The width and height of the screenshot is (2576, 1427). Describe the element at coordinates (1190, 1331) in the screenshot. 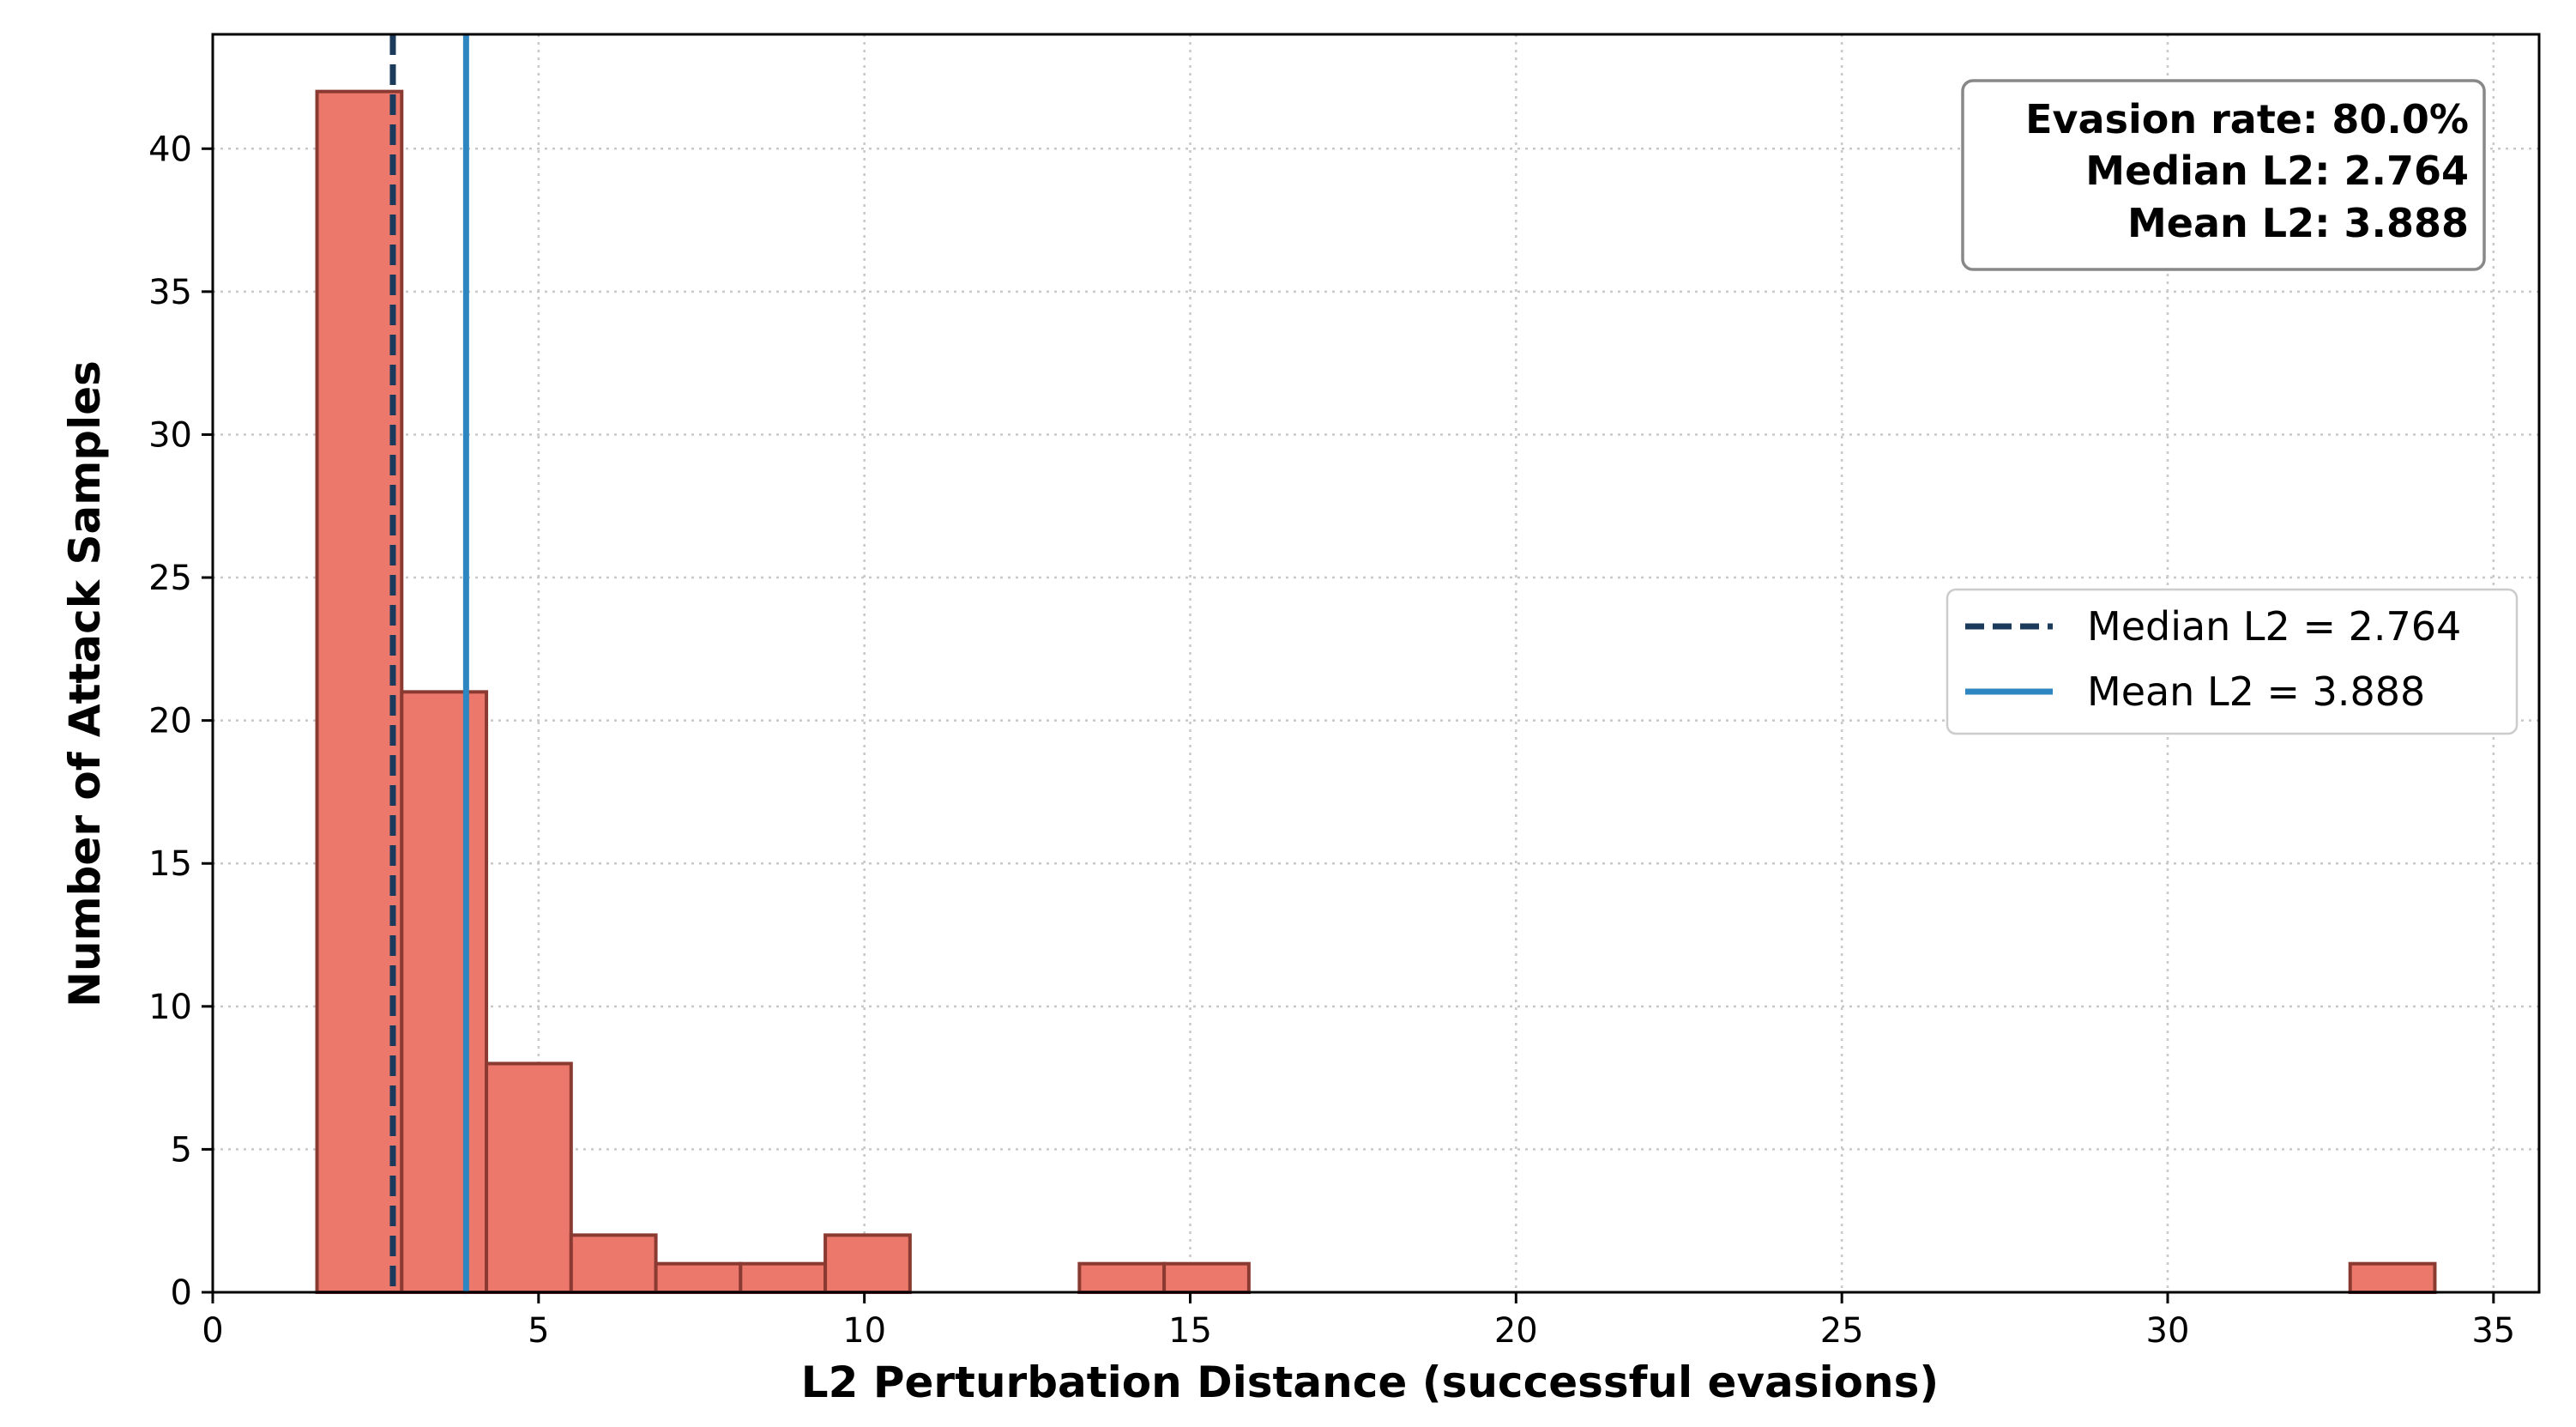

I see `x-tick-label-3: 15` at that location.